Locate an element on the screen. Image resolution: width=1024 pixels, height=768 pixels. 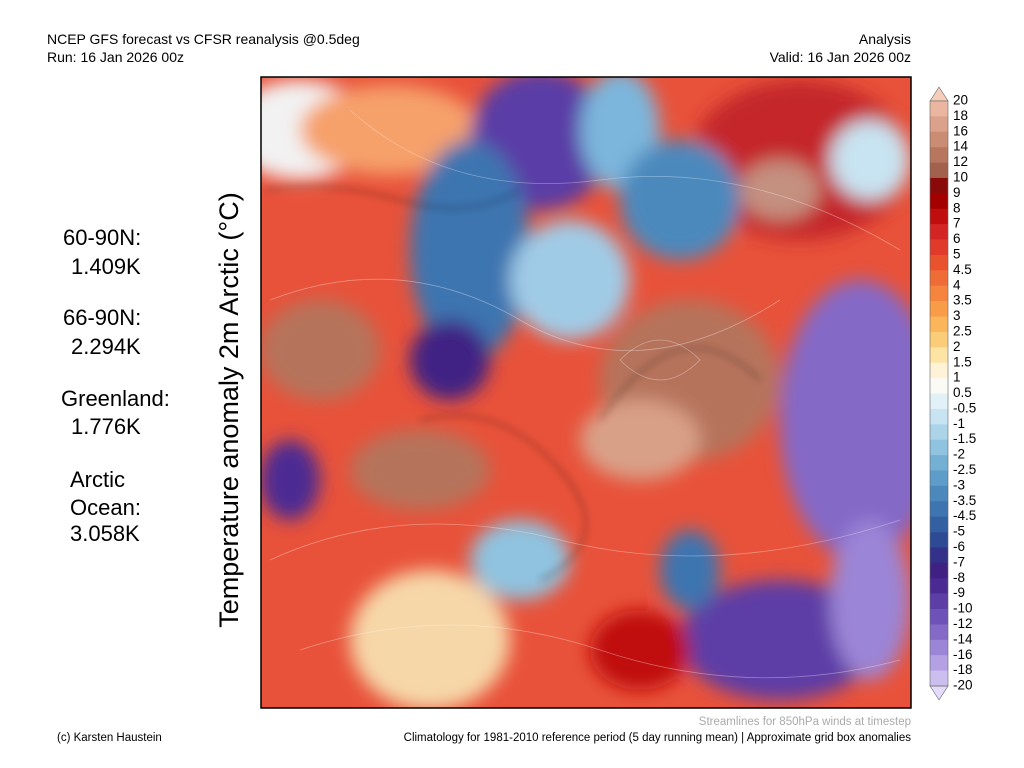
title-line: Run: 16 Jan 2026 00z is located at coordinates (115, 57).